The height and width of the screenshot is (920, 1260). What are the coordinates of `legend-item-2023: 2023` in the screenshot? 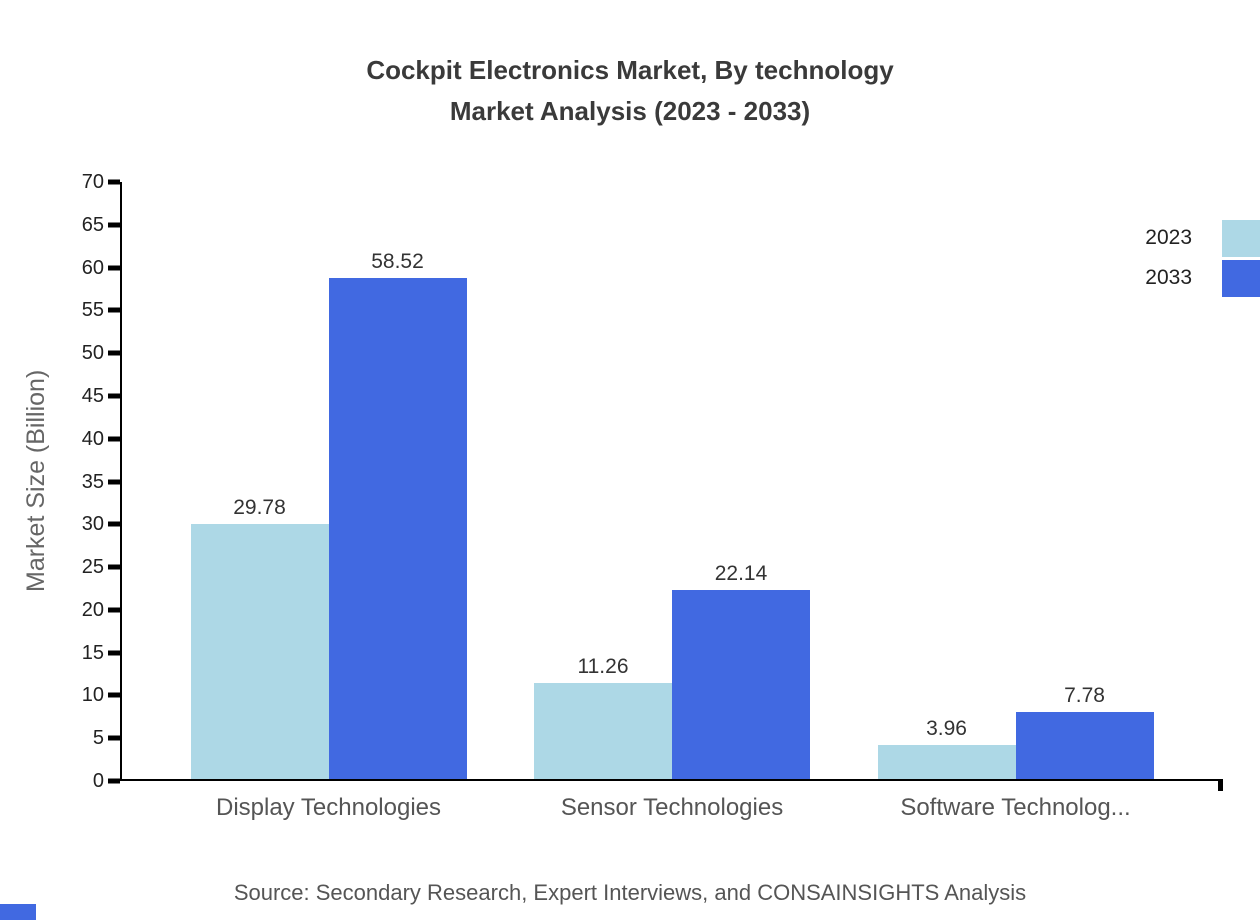 It's located at (1202, 238).